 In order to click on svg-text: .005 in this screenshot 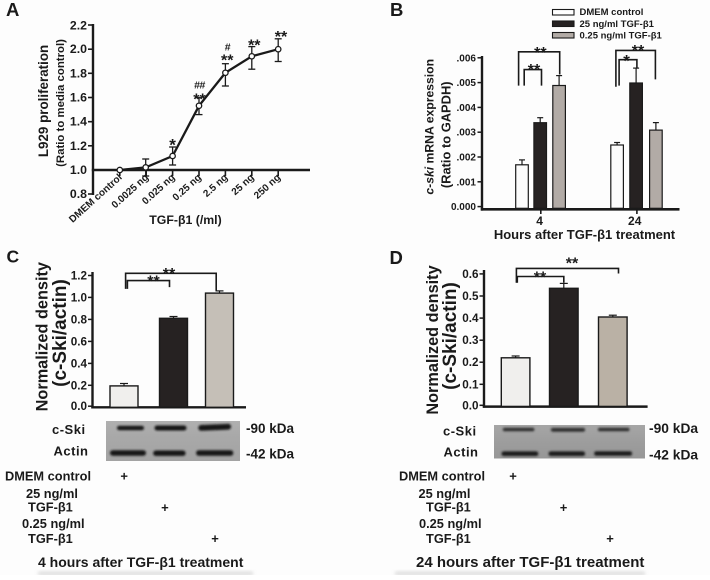, I will do `click(467, 83)`.